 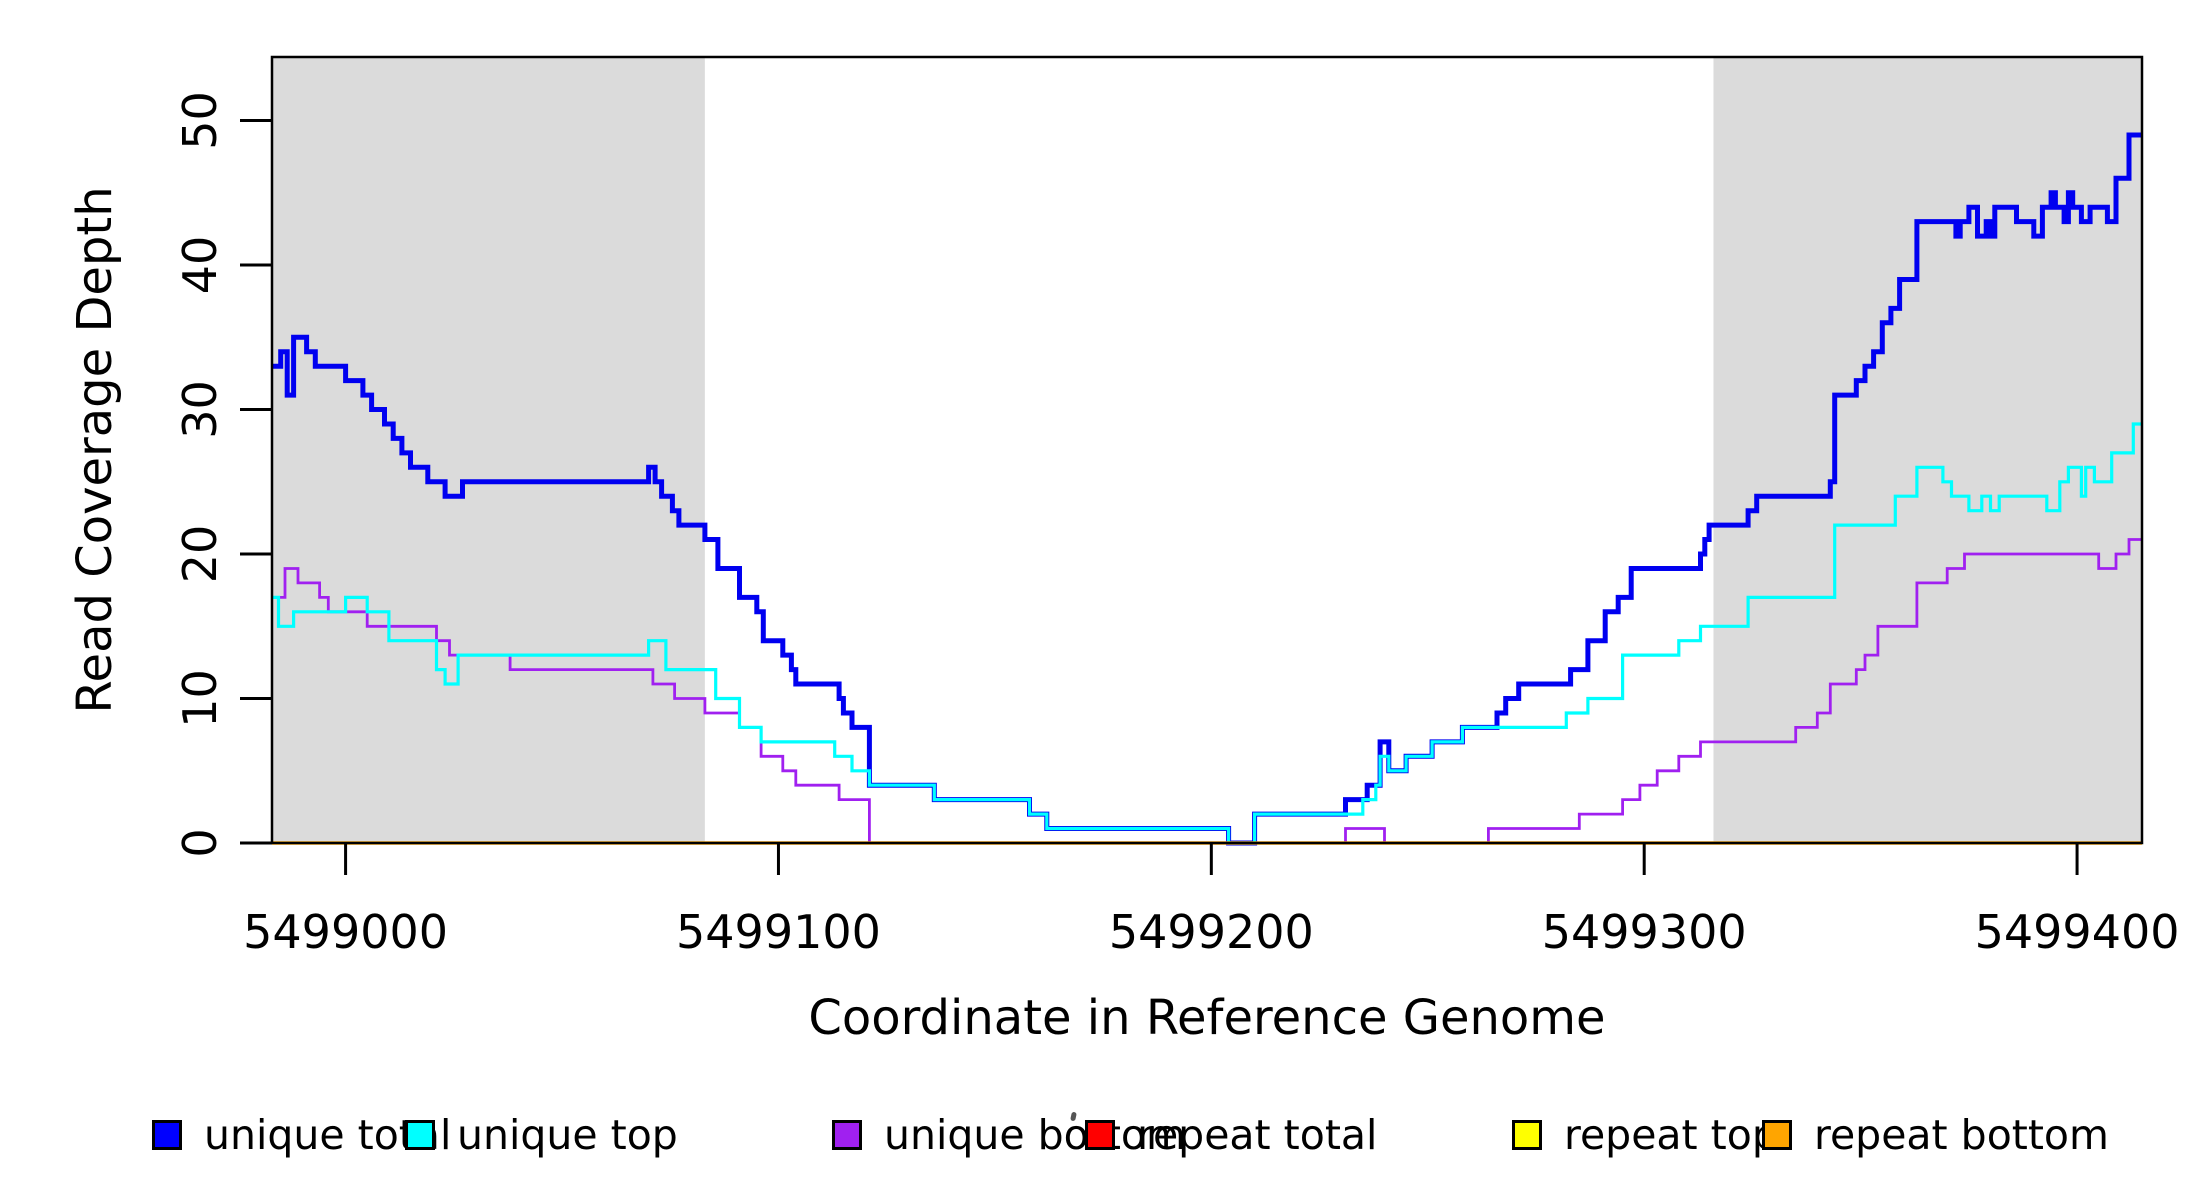 I want to click on y-tick-label: 20, so click(x=200, y=554).